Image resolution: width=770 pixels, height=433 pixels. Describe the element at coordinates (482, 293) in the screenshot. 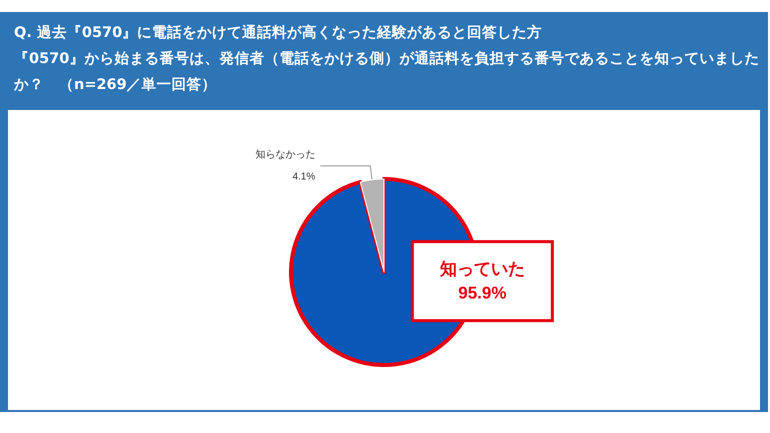

I see `data-label: 95.9%` at that location.